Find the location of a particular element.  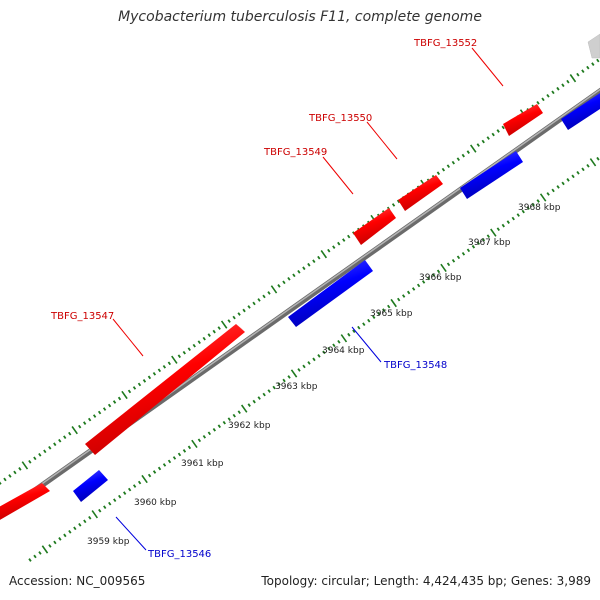

gene-label-TBFG_13550: TBFG_13550 is located at coordinates (340, 118).